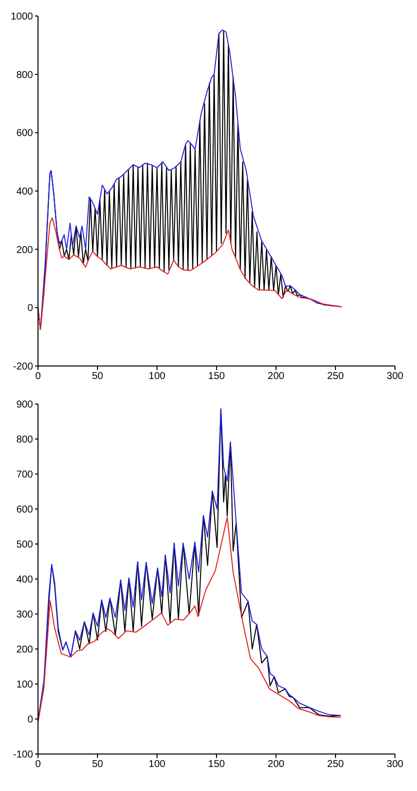 The width and height of the screenshot is (417, 791). I want to click on line-series, so click(190, 273).